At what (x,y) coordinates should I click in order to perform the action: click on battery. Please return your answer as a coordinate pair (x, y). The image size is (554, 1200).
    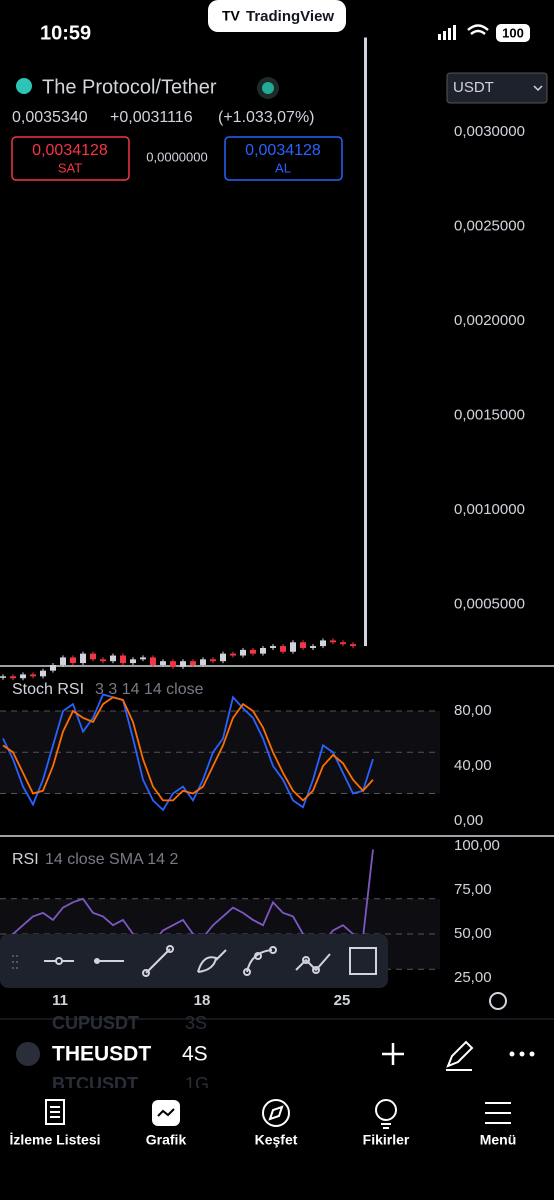
    Looking at the image, I should click on (513, 33).